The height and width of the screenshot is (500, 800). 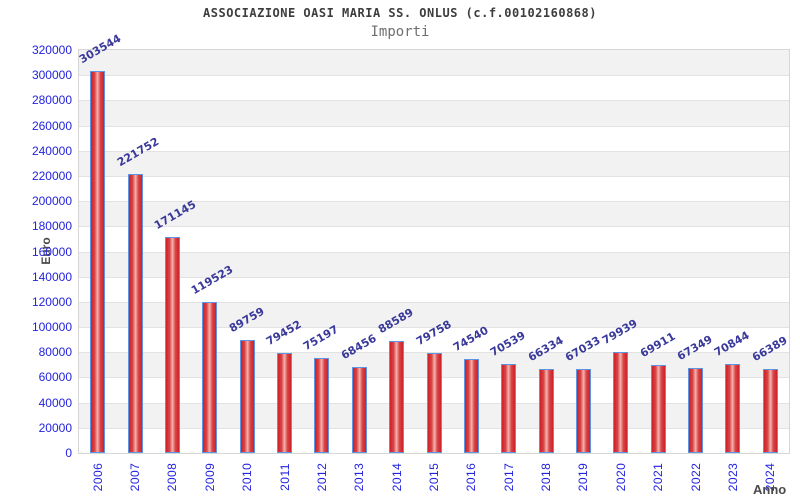 What do you see at coordinates (51, 251) in the screenshot?
I see `y-tick-label: 160000` at bounding box center [51, 251].